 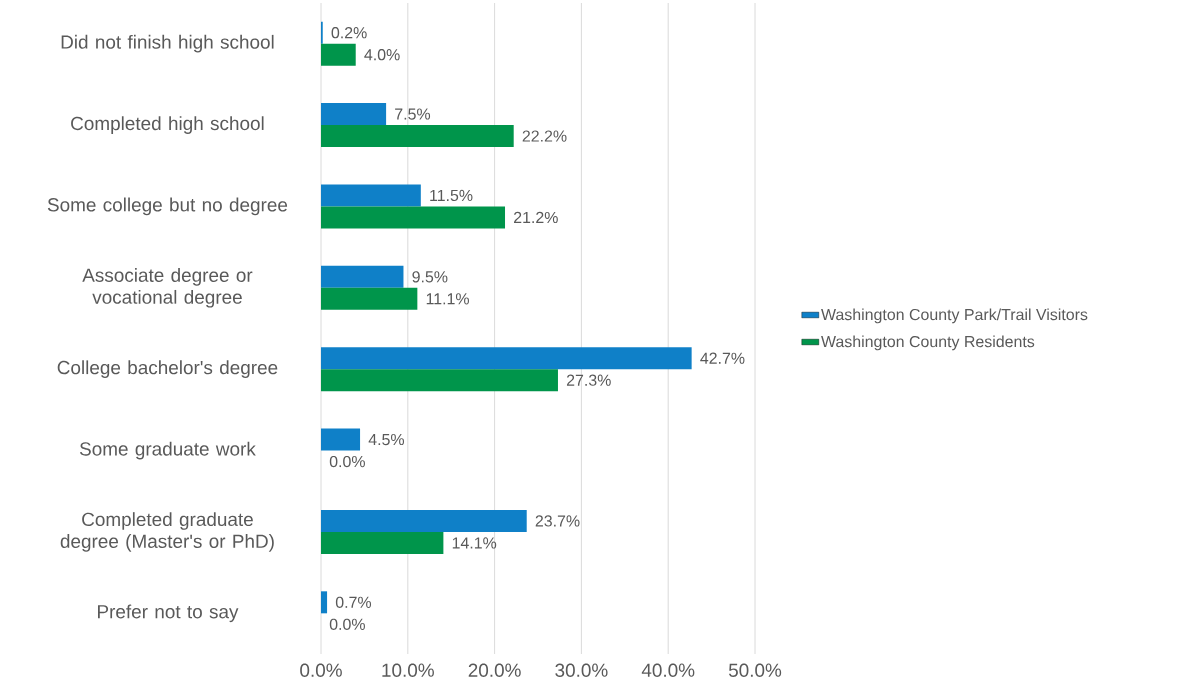 I want to click on y-tick-label: Did not finish high school, so click(x=167, y=43).